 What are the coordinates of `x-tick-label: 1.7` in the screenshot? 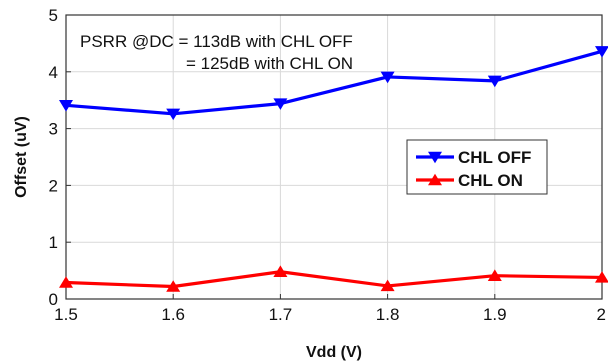 It's located at (281, 314).